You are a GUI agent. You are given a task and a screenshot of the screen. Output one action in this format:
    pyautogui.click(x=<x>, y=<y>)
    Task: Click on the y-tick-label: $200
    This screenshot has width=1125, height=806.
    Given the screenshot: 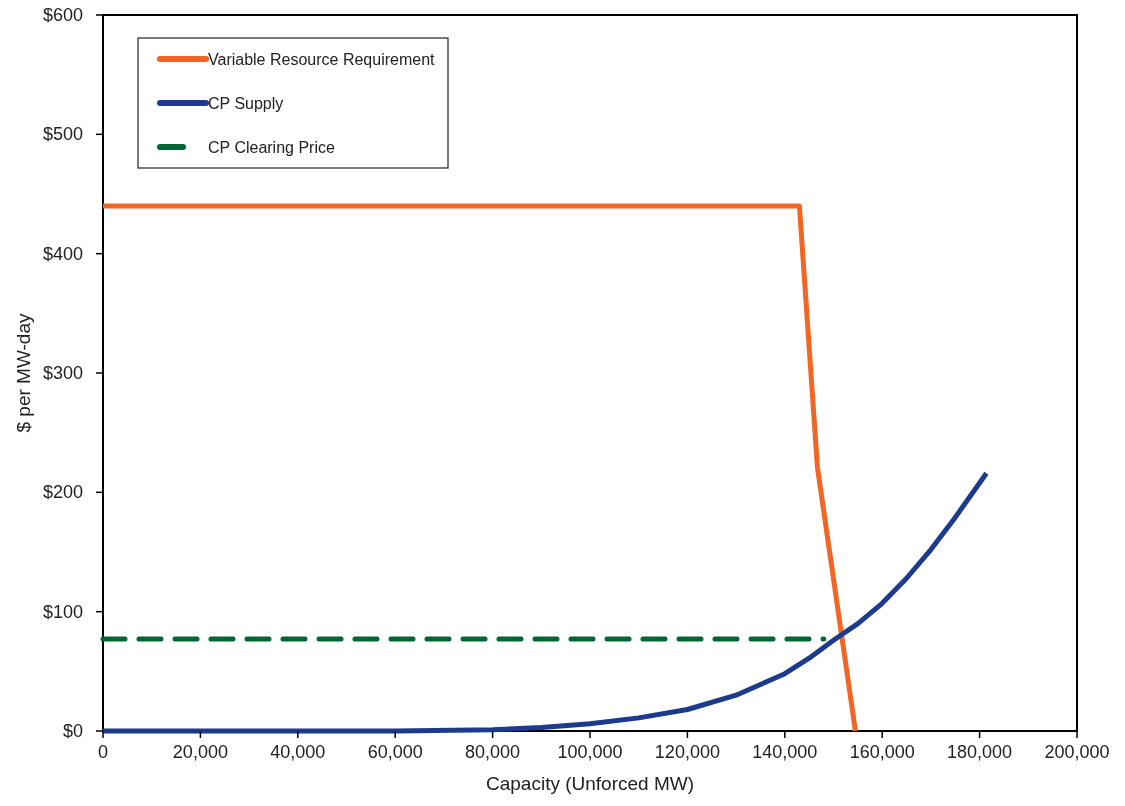 What is the action you would take?
    pyautogui.click(x=62, y=492)
    